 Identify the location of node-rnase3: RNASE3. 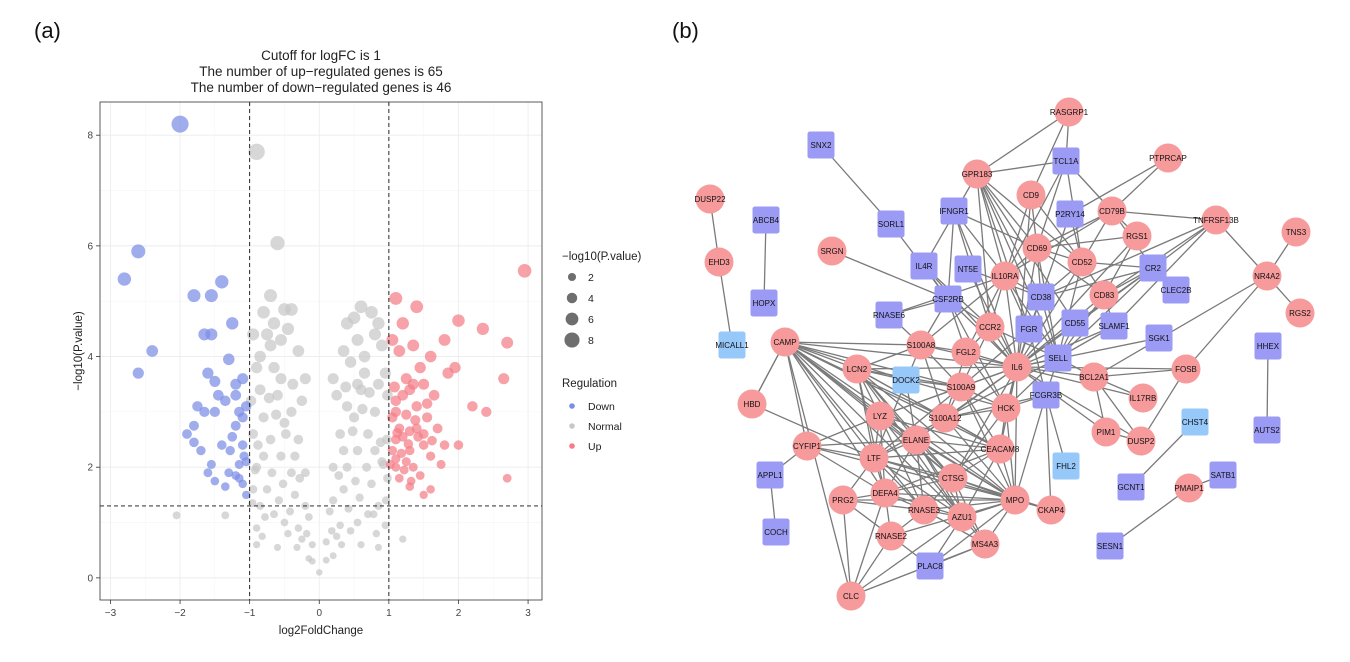
(924, 510).